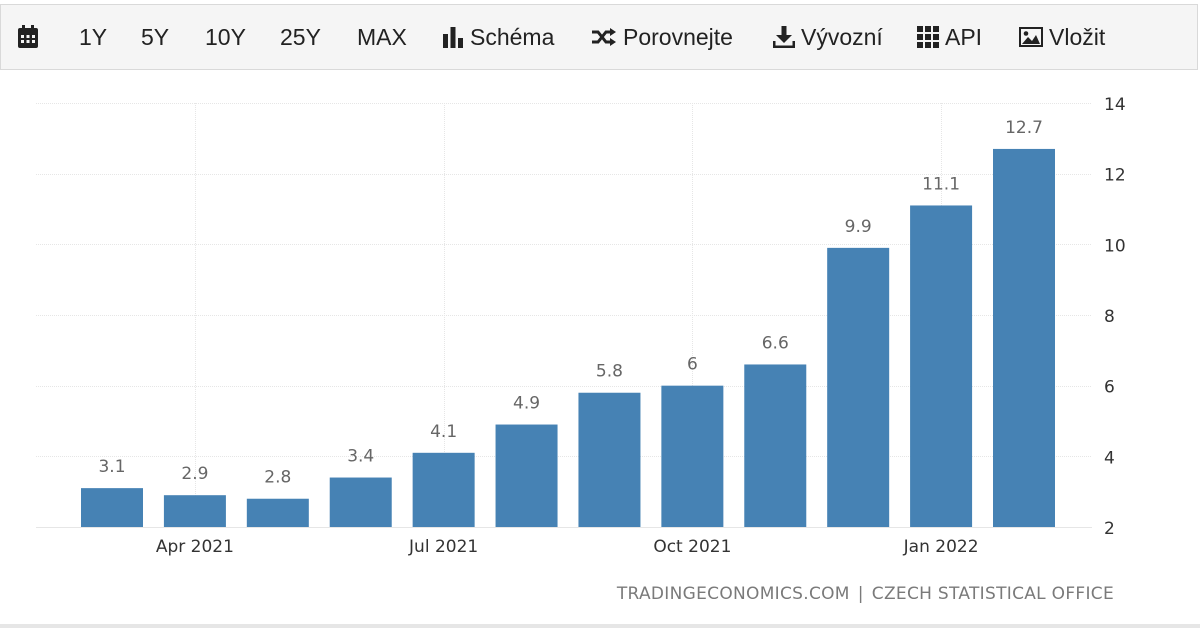 Image resolution: width=1200 pixels, height=628 pixels. Describe the element at coordinates (692, 547) in the screenshot. I see `x-tick-label: Oct 2021` at that location.